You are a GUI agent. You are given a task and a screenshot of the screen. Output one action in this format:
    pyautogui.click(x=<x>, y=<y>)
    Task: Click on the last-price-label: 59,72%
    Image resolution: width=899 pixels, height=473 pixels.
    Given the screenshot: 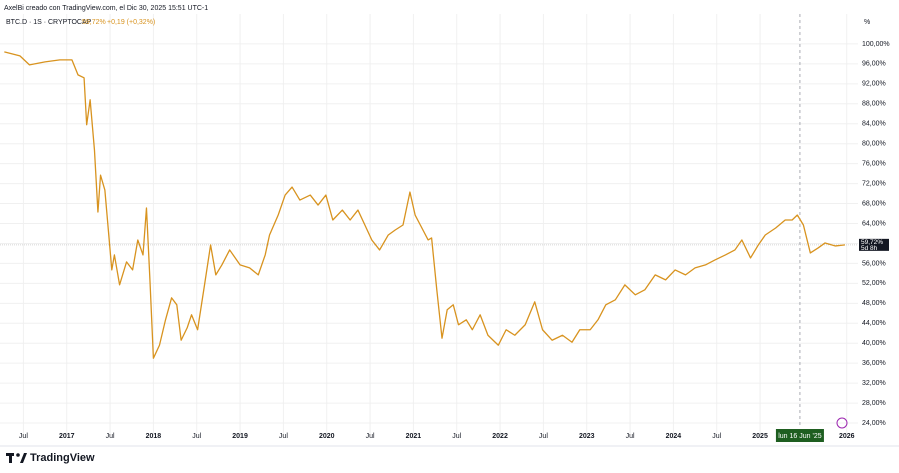 What is the action you would take?
    pyautogui.click(x=872, y=242)
    